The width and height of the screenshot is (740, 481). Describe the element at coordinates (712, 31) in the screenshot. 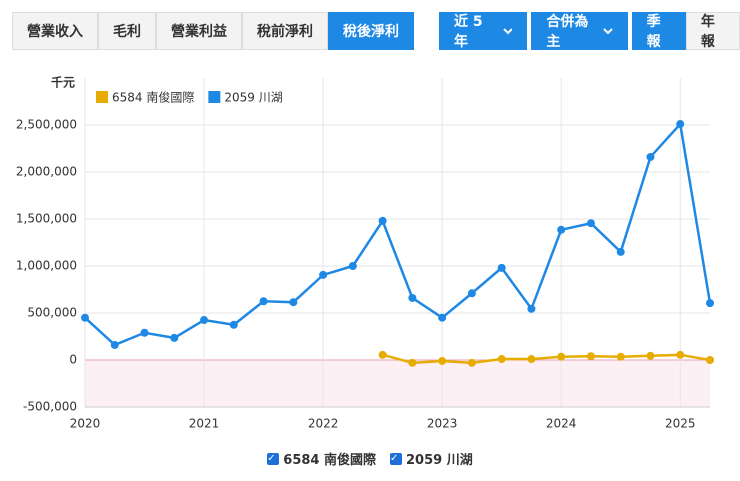

I see `period-tab: 年報` at that location.